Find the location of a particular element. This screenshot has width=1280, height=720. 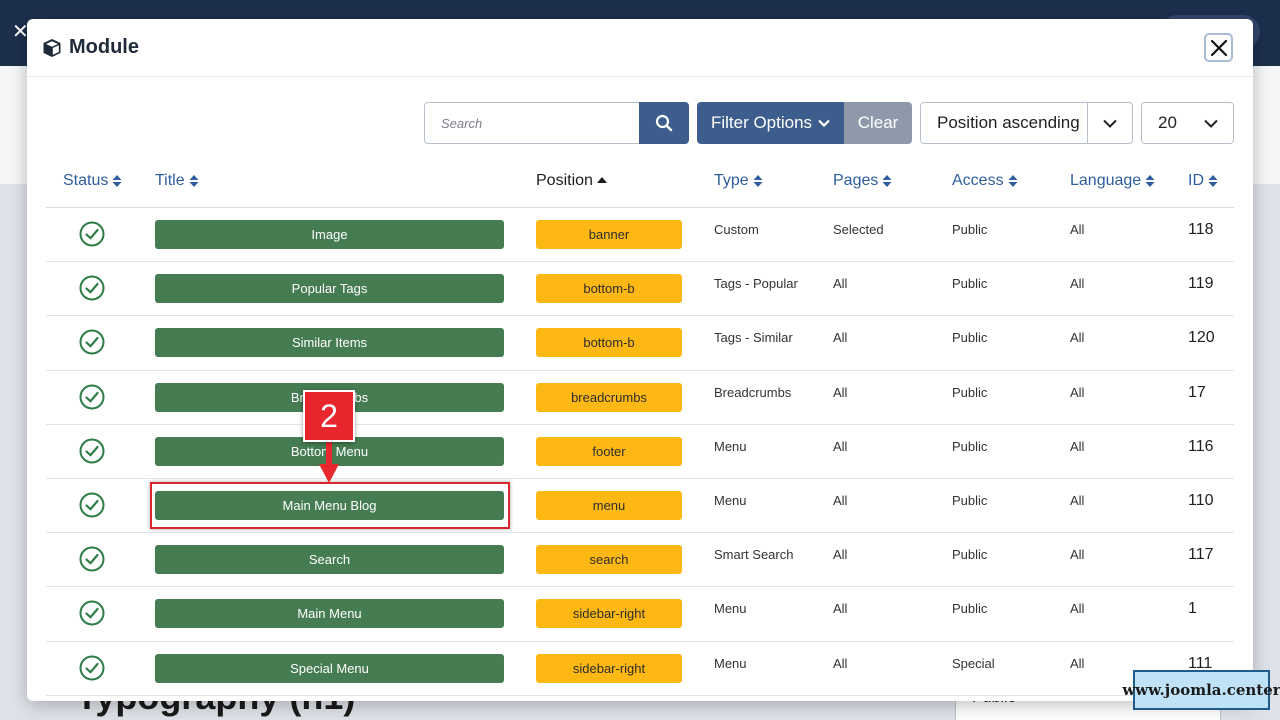

sort-select: Position ascending is located at coordinates (1026, 123).